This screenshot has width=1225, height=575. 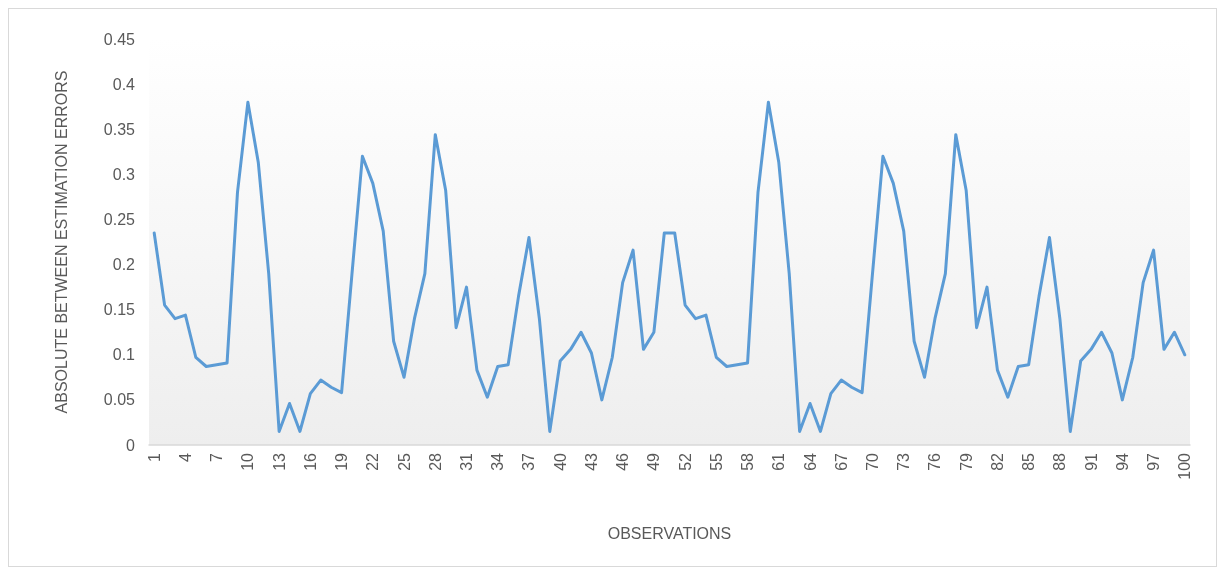 What do you see at coordinates (997, 461) in the screenshot?
I see `x-tick-label: 82` at bounding box center [997, 461].